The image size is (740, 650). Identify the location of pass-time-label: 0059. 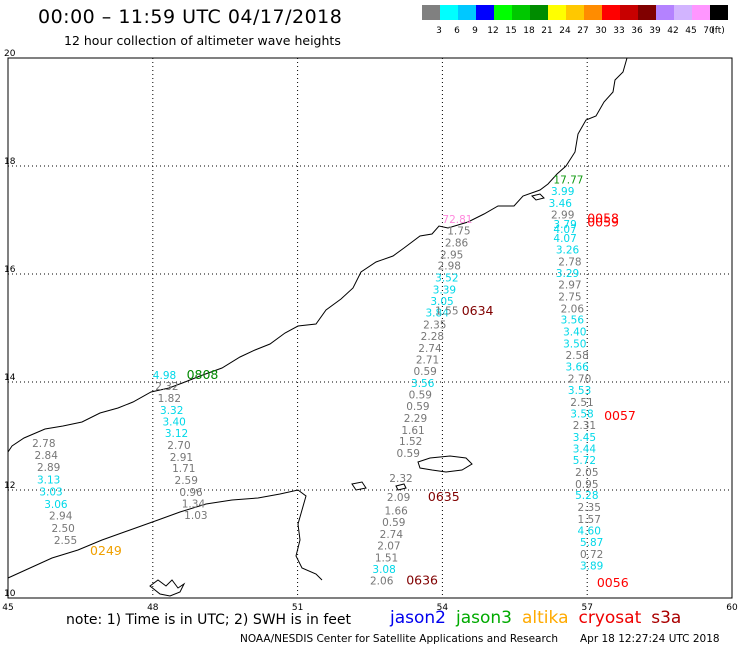
(603, 221).